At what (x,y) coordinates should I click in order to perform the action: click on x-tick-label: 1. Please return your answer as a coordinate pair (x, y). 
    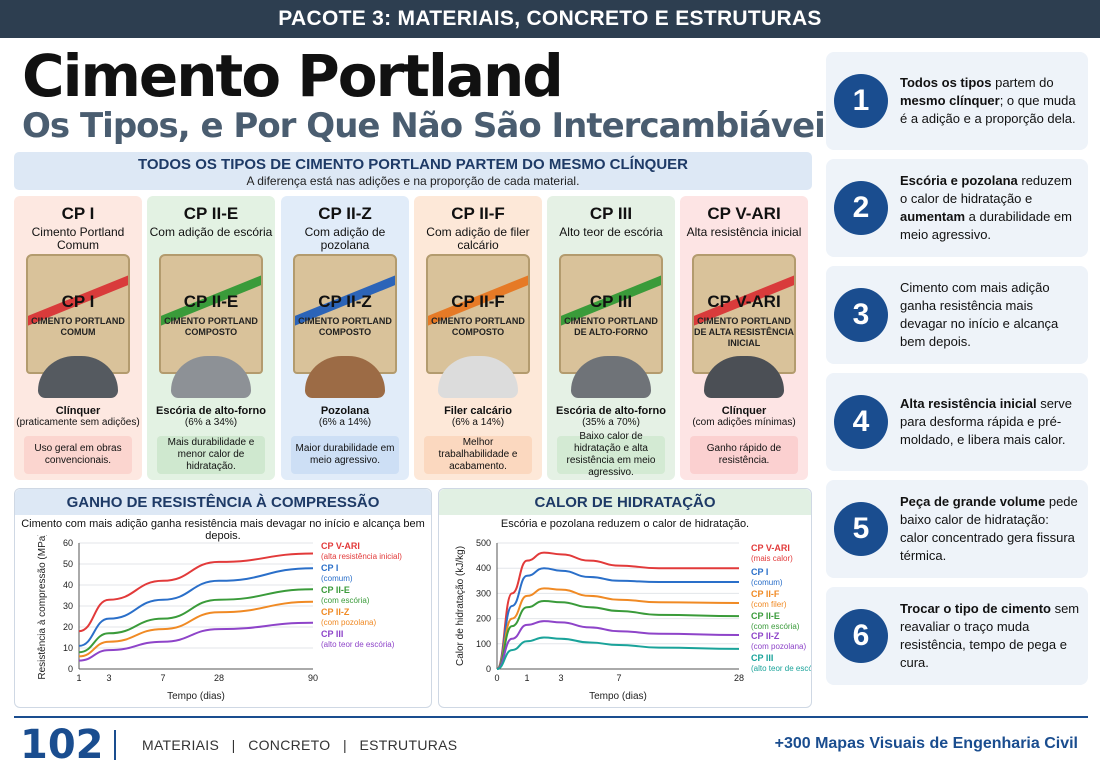
    Looking at the image, I should click on (78, 678).